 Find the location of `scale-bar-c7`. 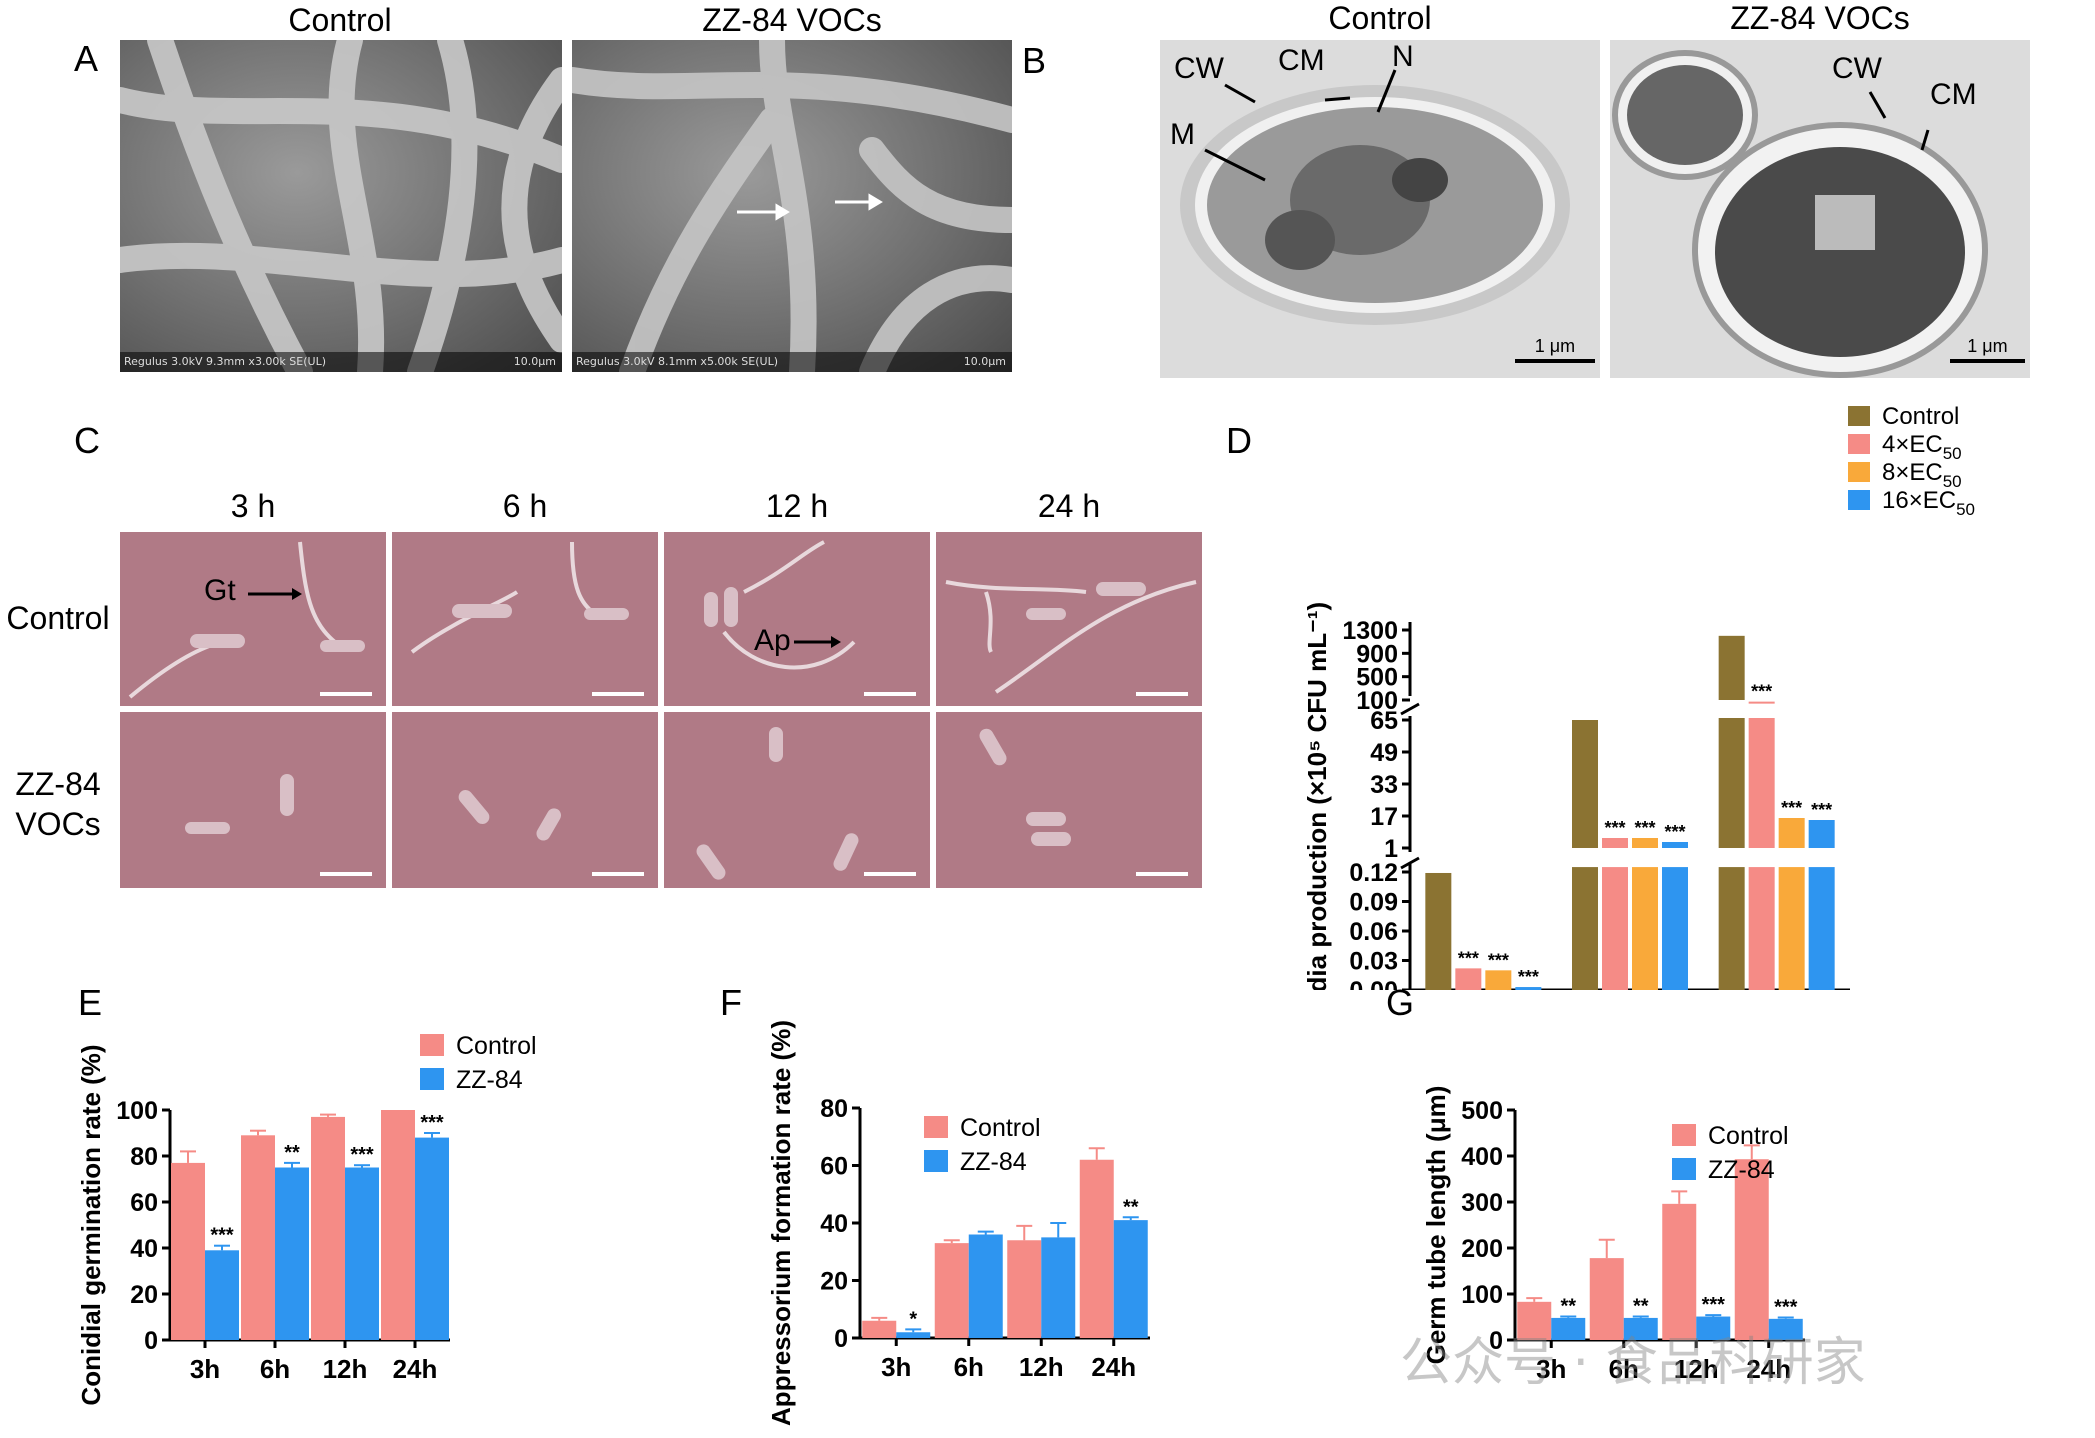

scale-bar-c7 is located at coordinates (890, 874).